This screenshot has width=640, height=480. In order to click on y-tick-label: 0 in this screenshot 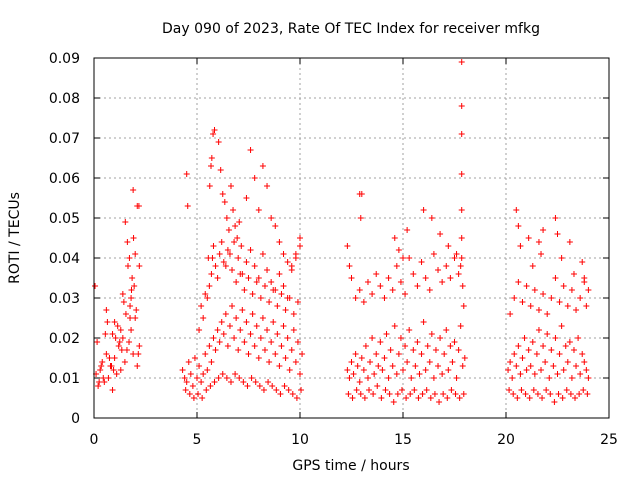, I will do `click(75, 419)`.